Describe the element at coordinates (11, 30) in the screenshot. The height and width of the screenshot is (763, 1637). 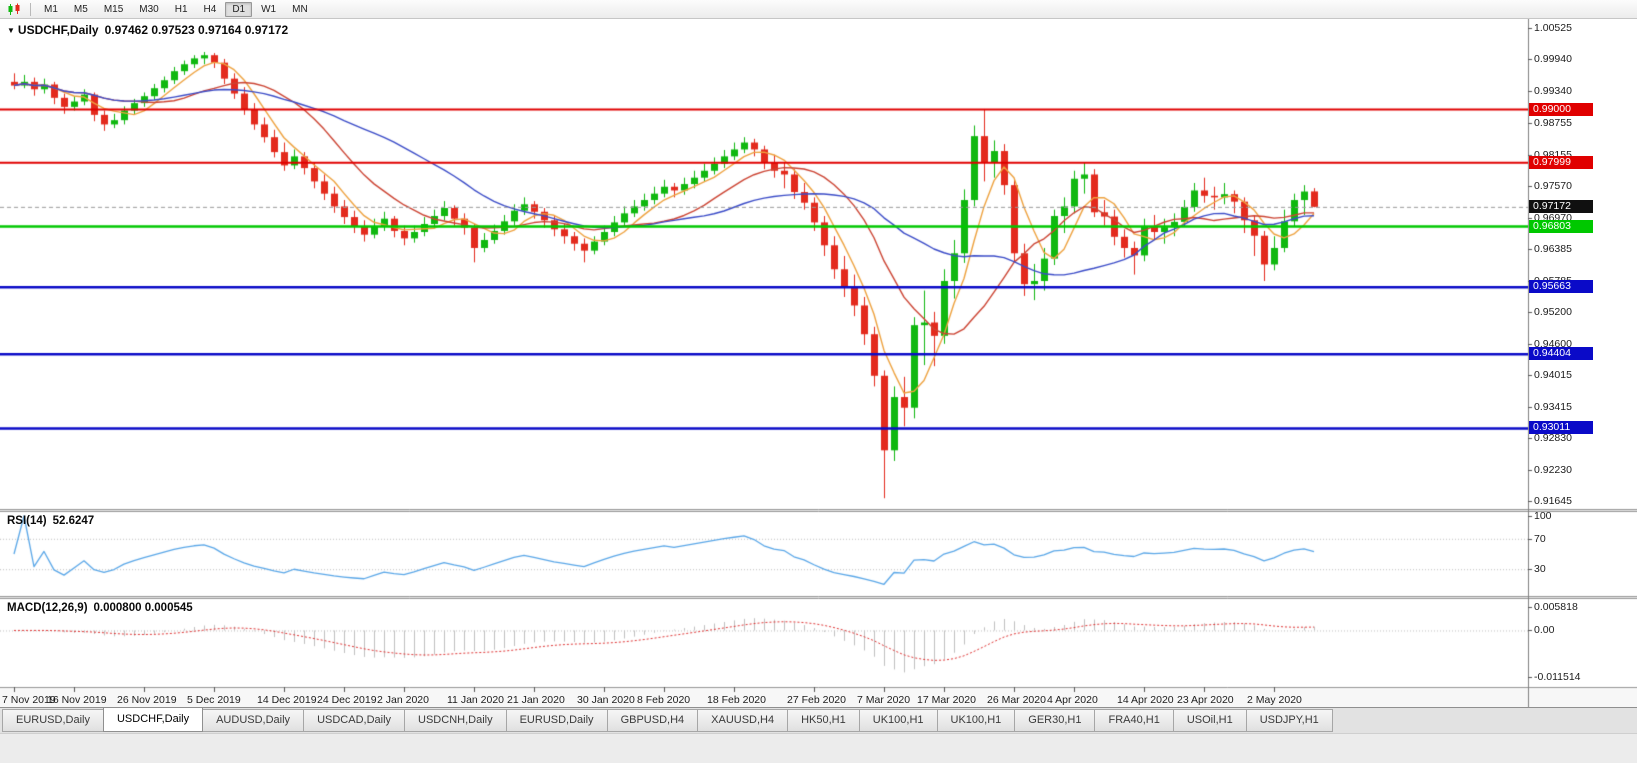
I see `collapse-arrow-icon: ▼` at that location.